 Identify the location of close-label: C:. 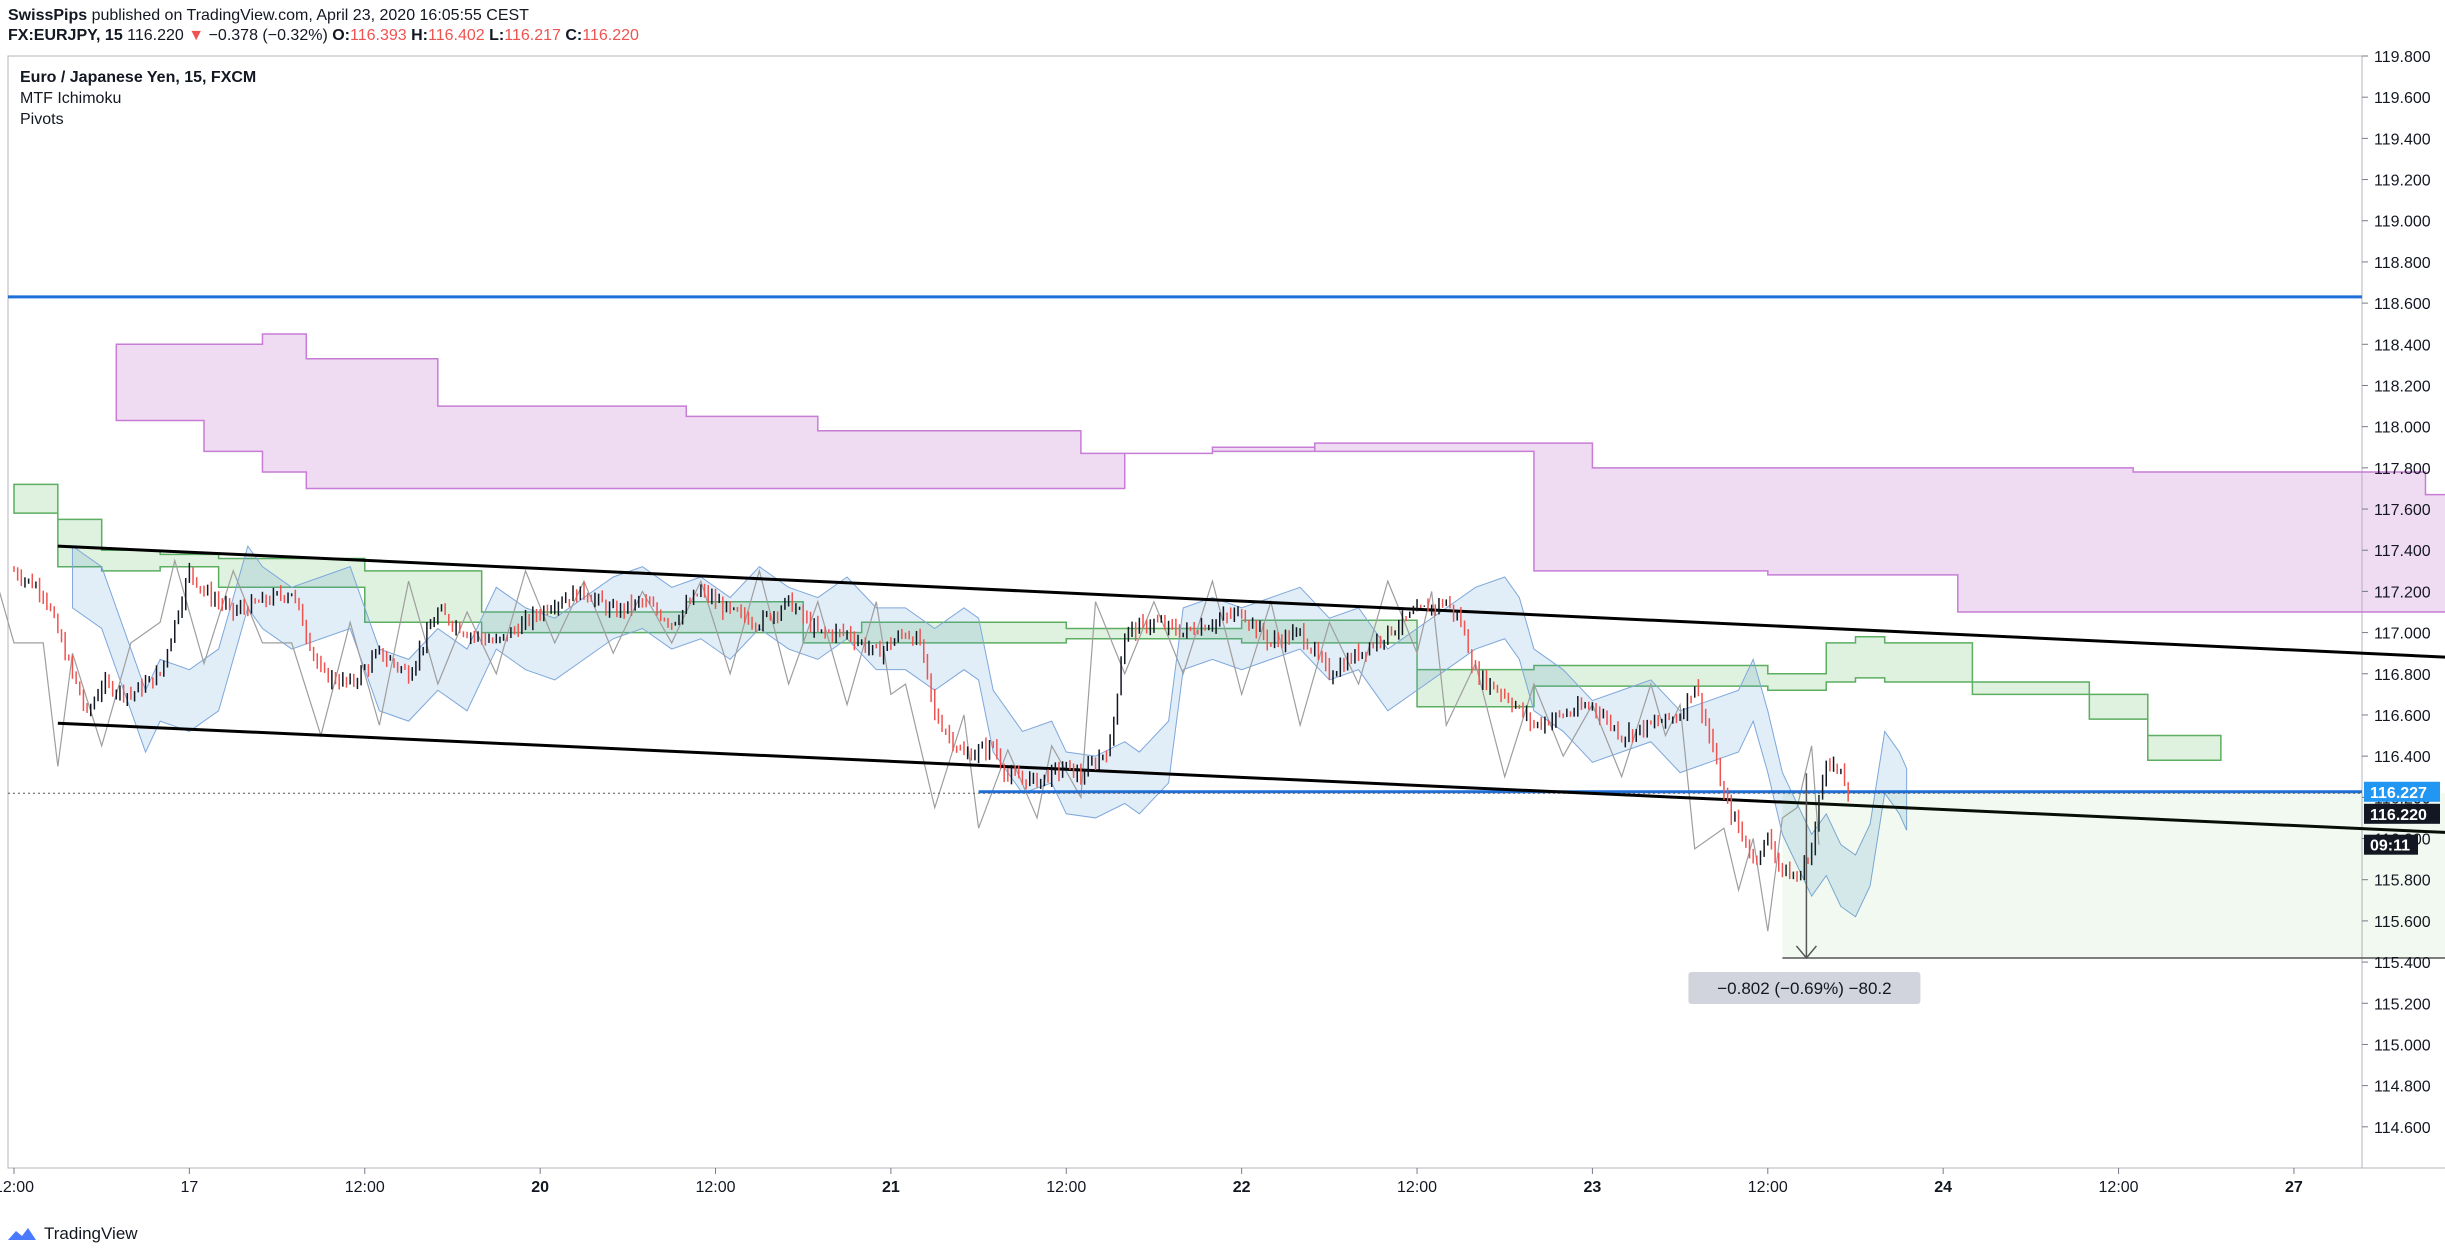
(574, 35).